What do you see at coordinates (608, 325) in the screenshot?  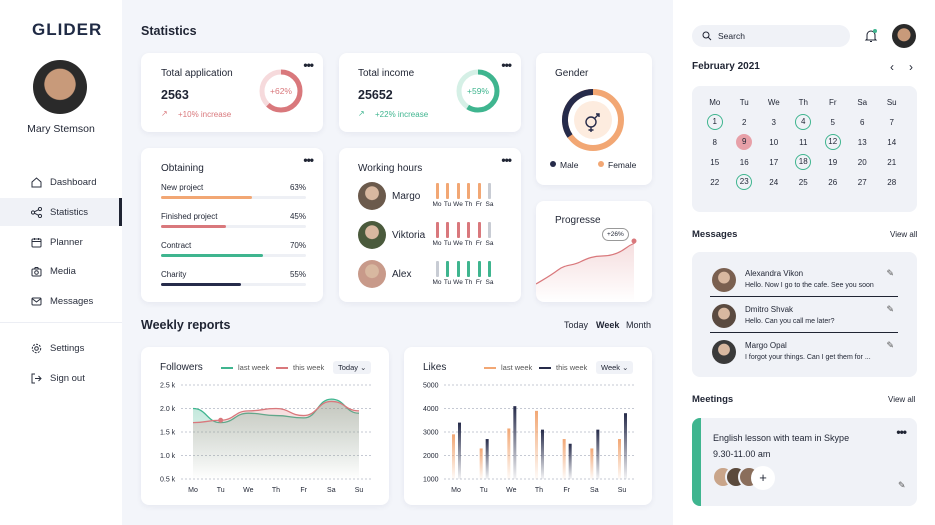 I see `period-week: Week` at bounding box center [608, 325].